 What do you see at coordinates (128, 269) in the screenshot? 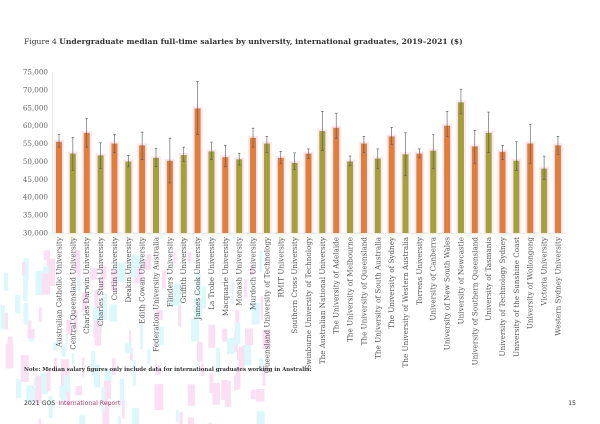
I see `x-tick-label: Deakin University` at bounding box center [128, 269].